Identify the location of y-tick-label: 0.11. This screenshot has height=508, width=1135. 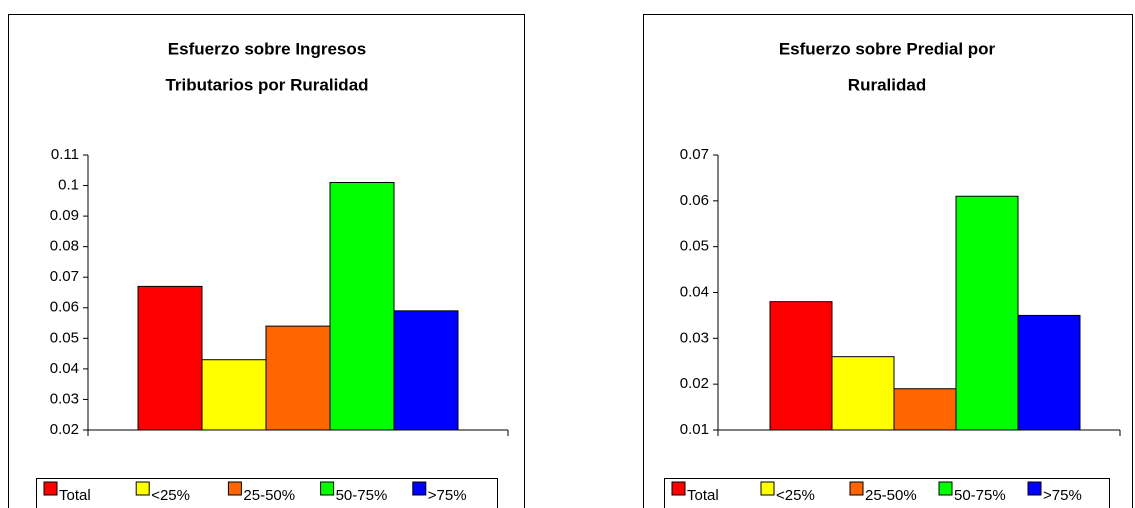
(65, 154).